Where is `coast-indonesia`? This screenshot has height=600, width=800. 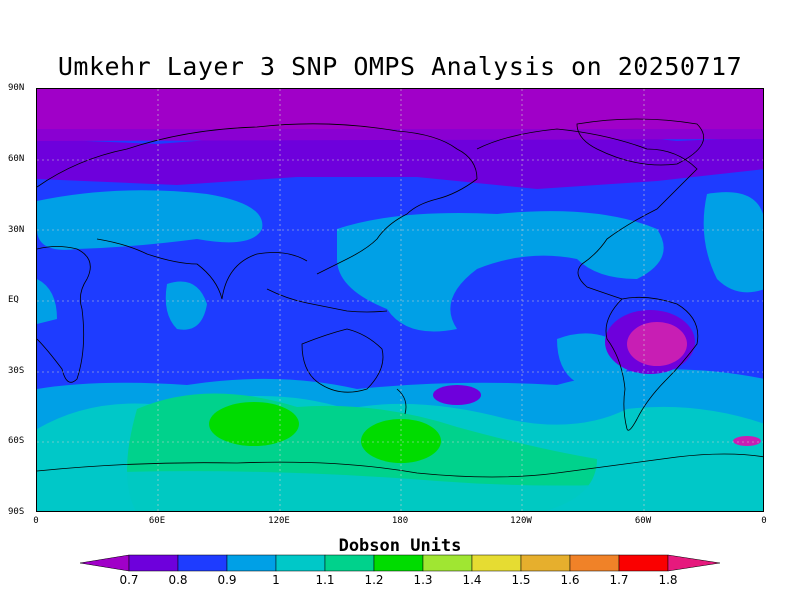 coast-indonesia is located at coordinates (327, 300).